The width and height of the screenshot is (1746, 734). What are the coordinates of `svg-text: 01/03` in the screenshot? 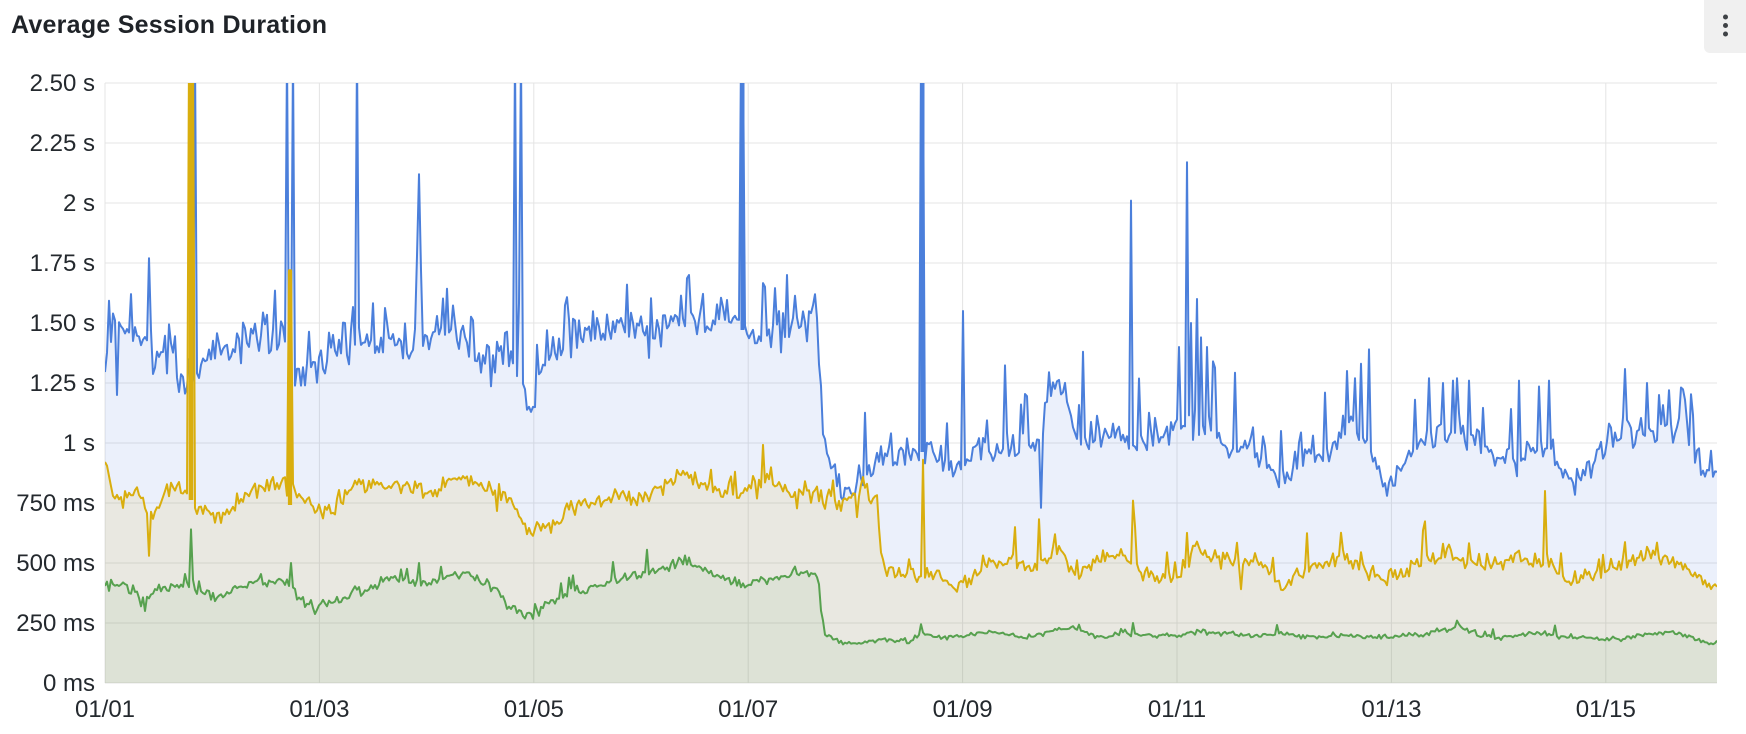 It's located at (319, 709).